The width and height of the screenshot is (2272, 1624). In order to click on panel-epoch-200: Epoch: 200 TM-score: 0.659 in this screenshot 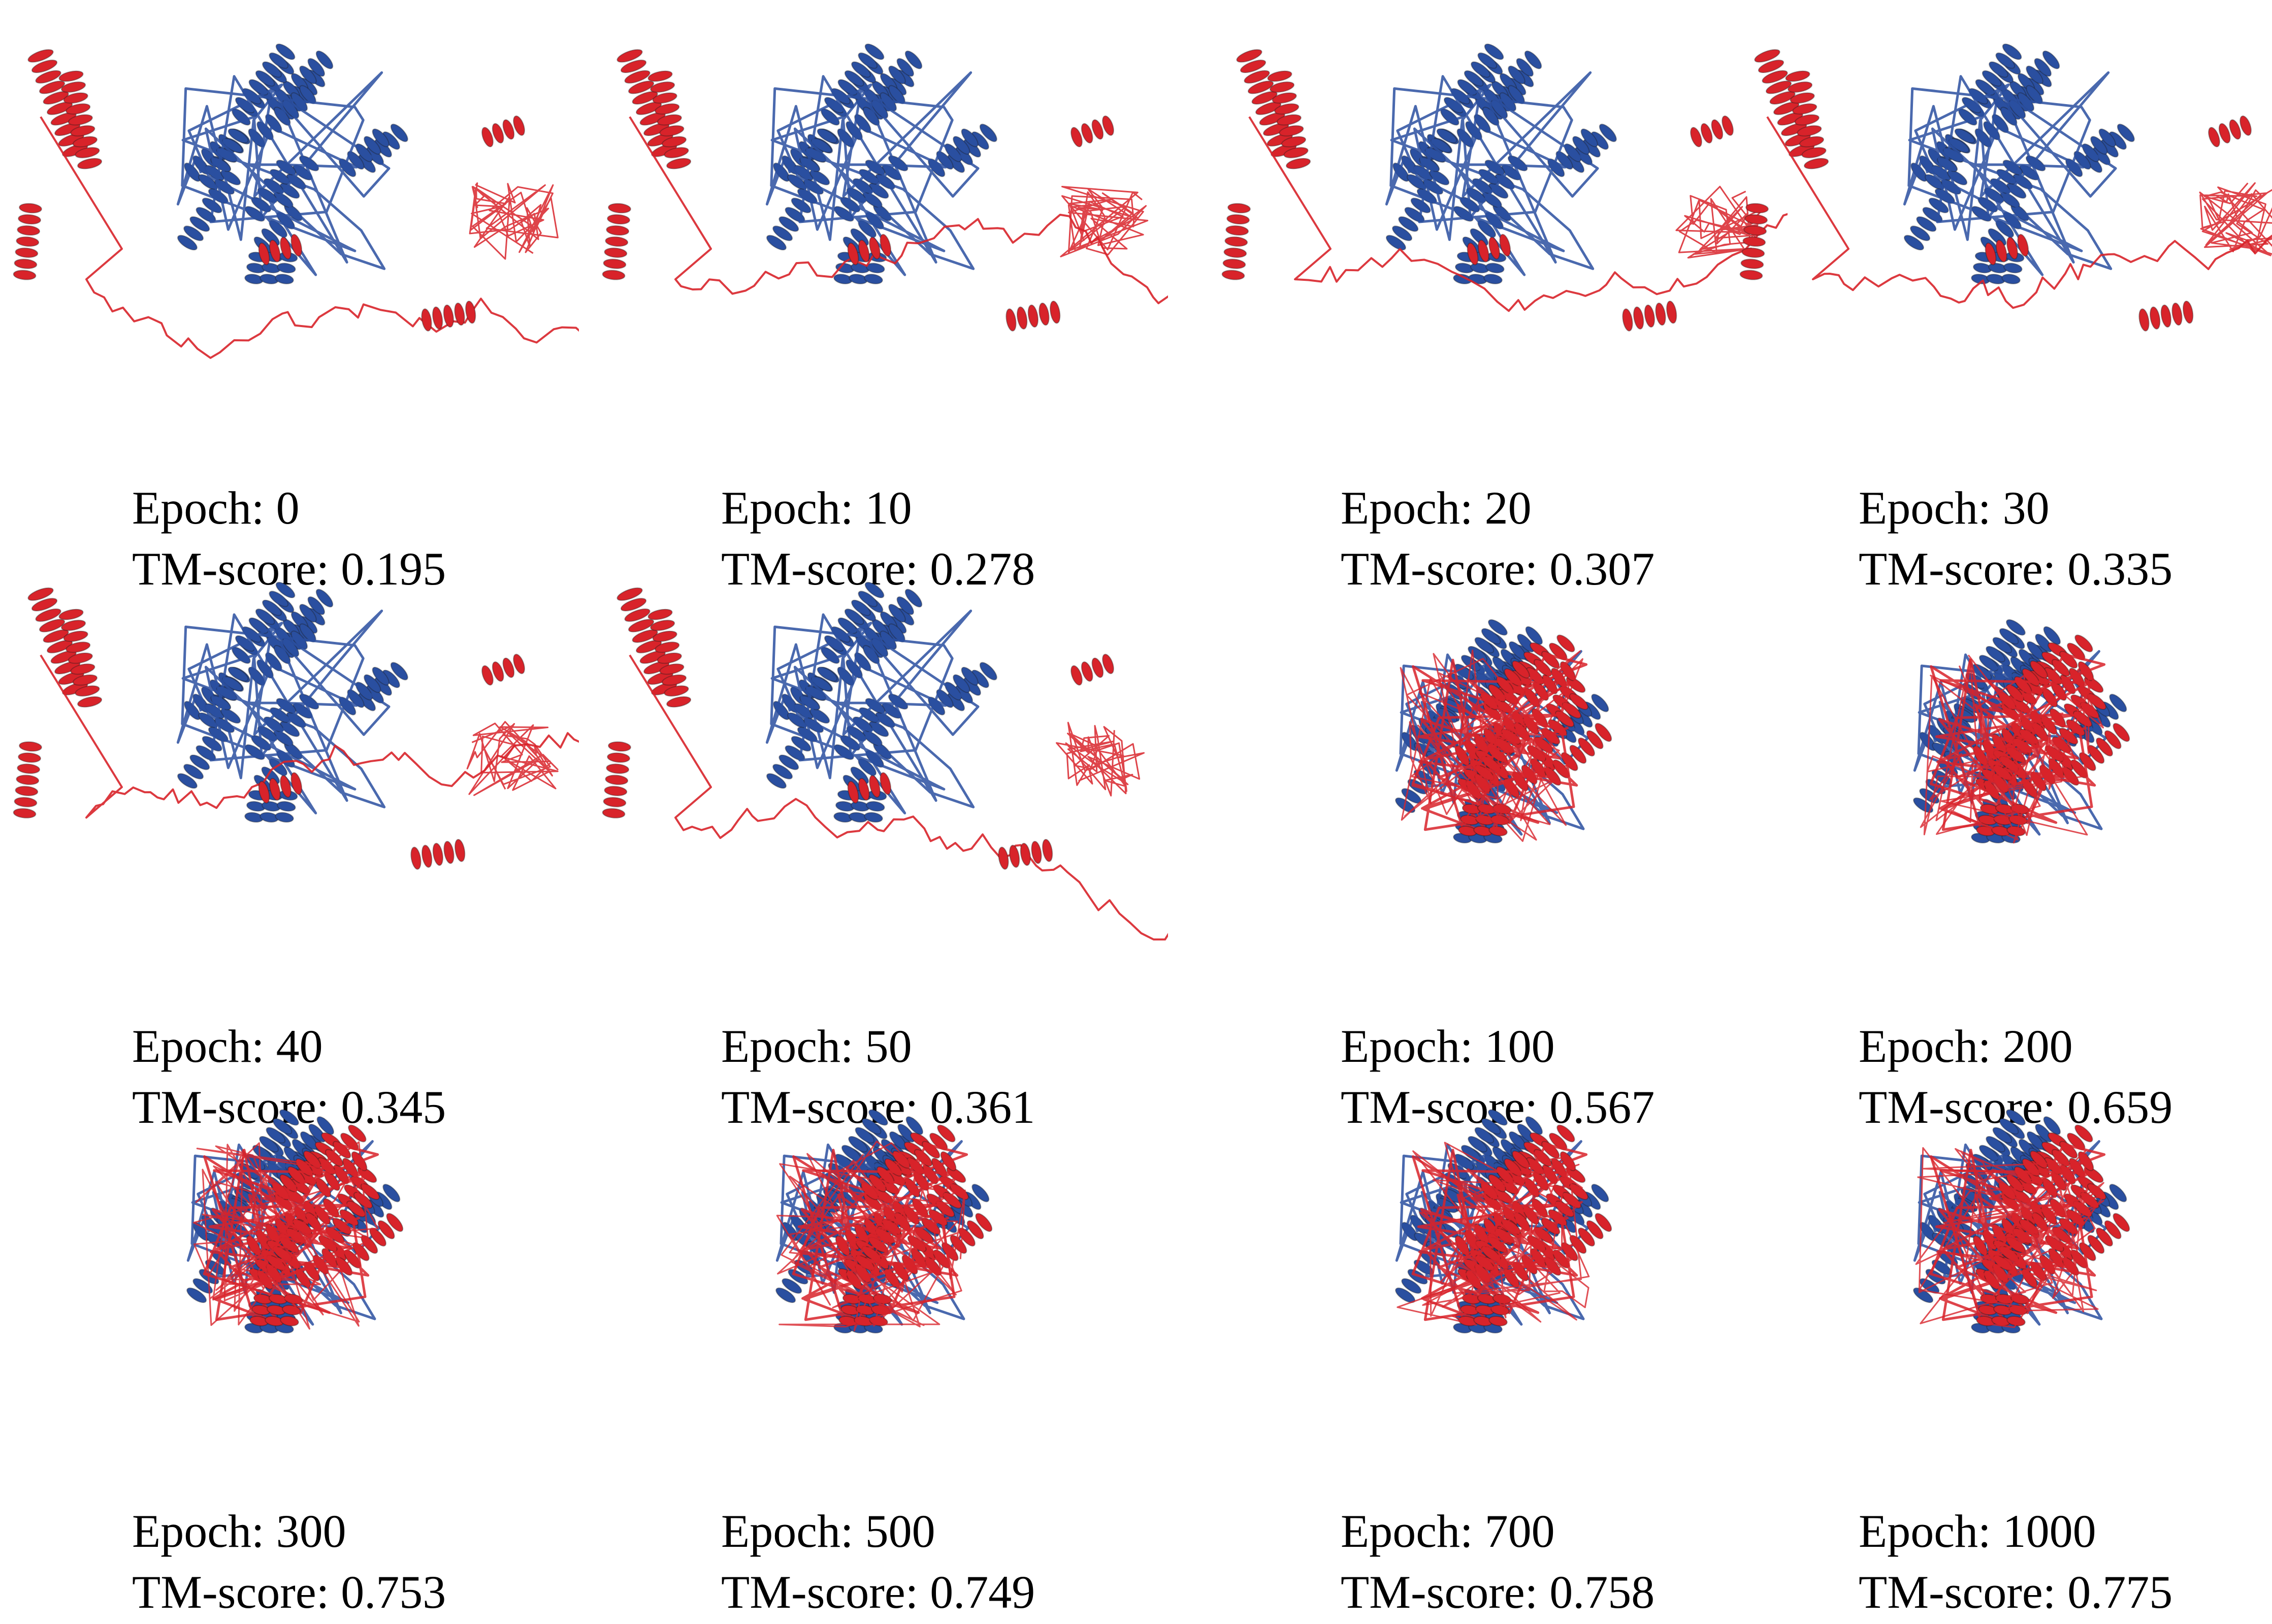, I will do `click(2004, 843)`.